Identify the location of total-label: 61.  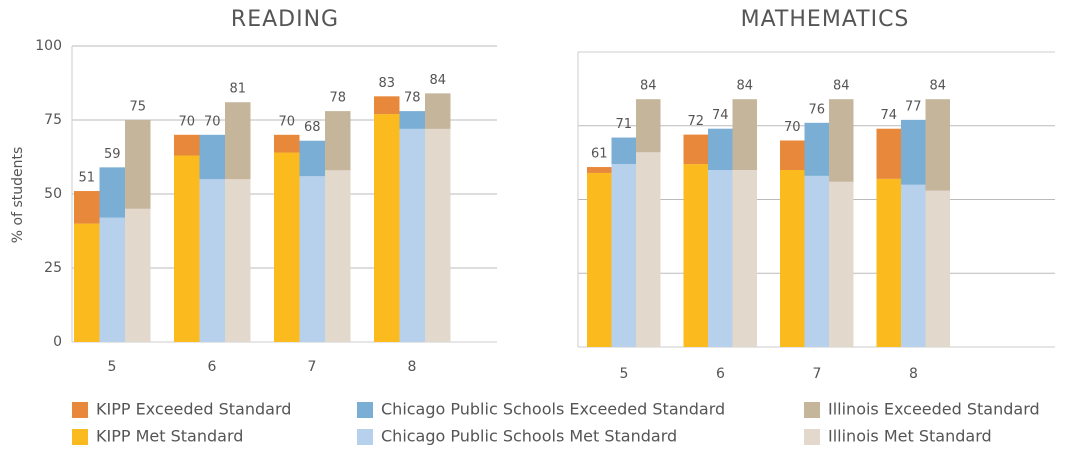
(599, 154).